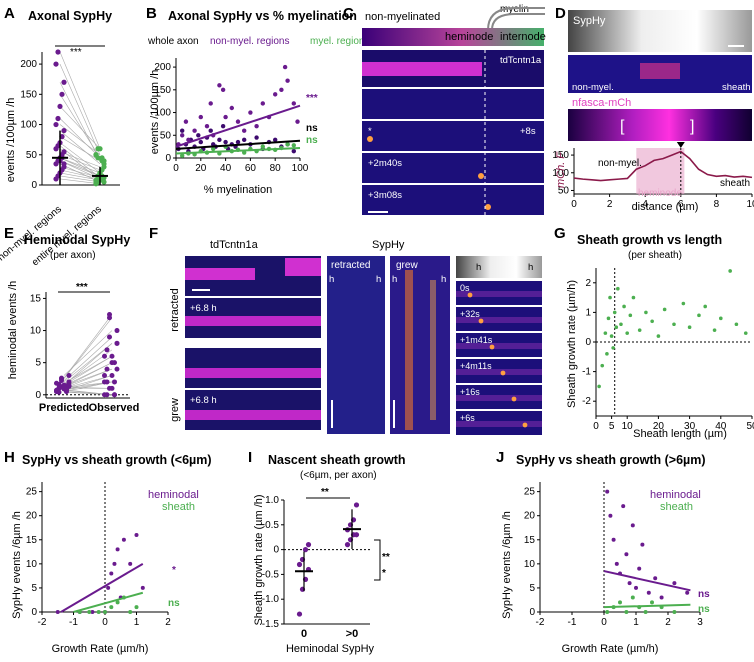 This screenshot has height=662, width=754. What do you see at coordinates (370, 131) in the screenshot?
I see `star-marker: *` at bounding box center [370, 131].